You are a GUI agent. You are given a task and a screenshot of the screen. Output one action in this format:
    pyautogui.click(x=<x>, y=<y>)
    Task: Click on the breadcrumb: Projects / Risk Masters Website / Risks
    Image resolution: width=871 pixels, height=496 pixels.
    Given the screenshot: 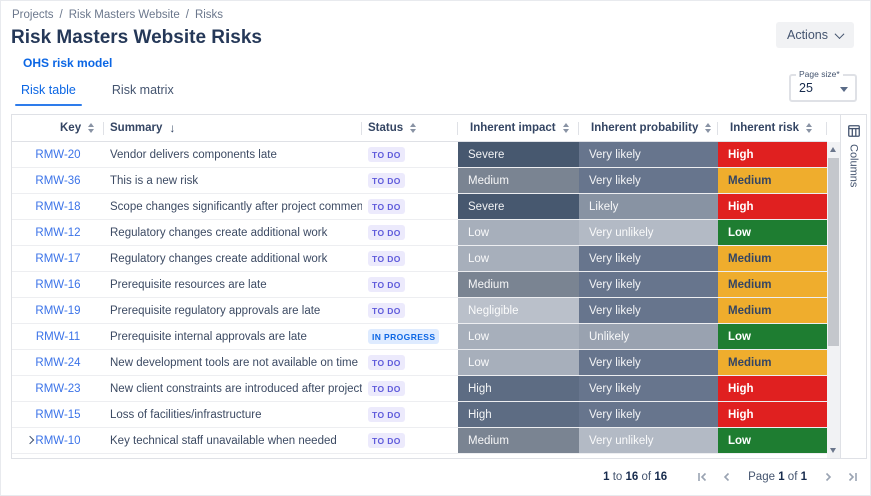 What is the action you would take?
    pyautogui.click(x=117, y=15)
    